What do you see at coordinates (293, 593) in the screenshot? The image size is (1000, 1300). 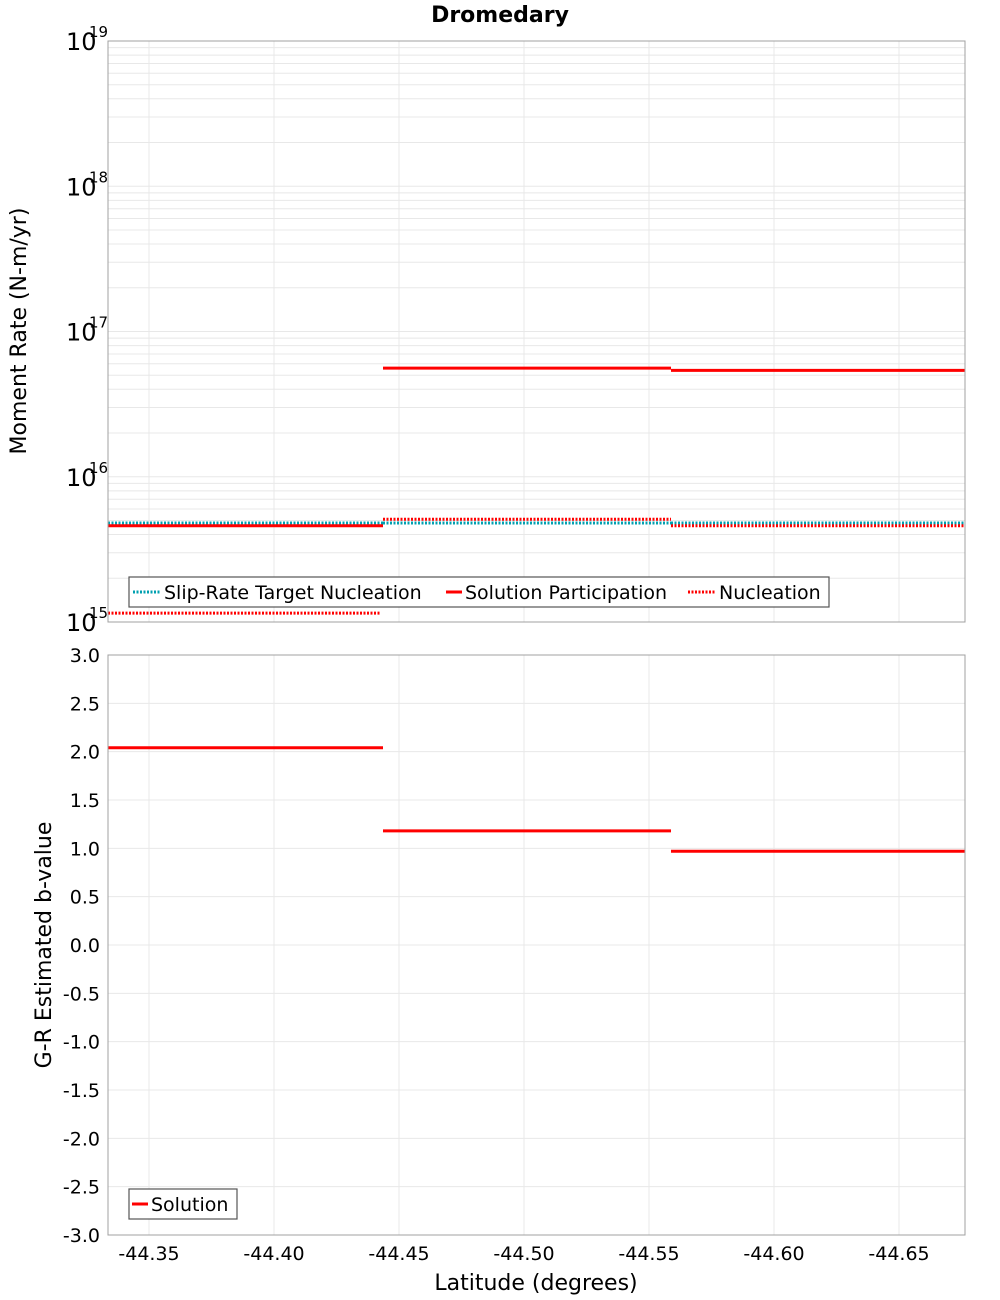 I see `legend-target-label: Slip-Rate Target Nucleation` at bounding box center [293, 593].